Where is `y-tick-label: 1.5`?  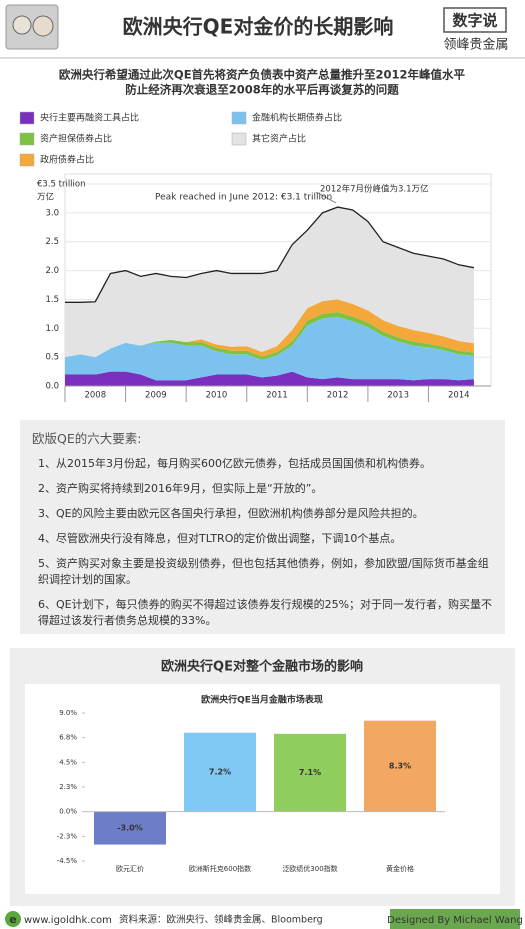
y-tick-label: 1.5 is located at coordinates (52, 300).